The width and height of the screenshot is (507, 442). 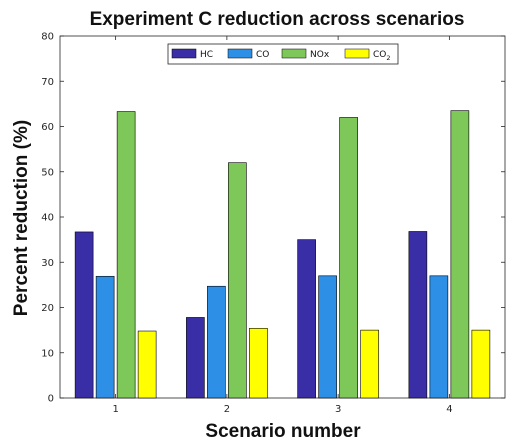 I want to click on y-tick-label: 10, so click(x=47, y=353).